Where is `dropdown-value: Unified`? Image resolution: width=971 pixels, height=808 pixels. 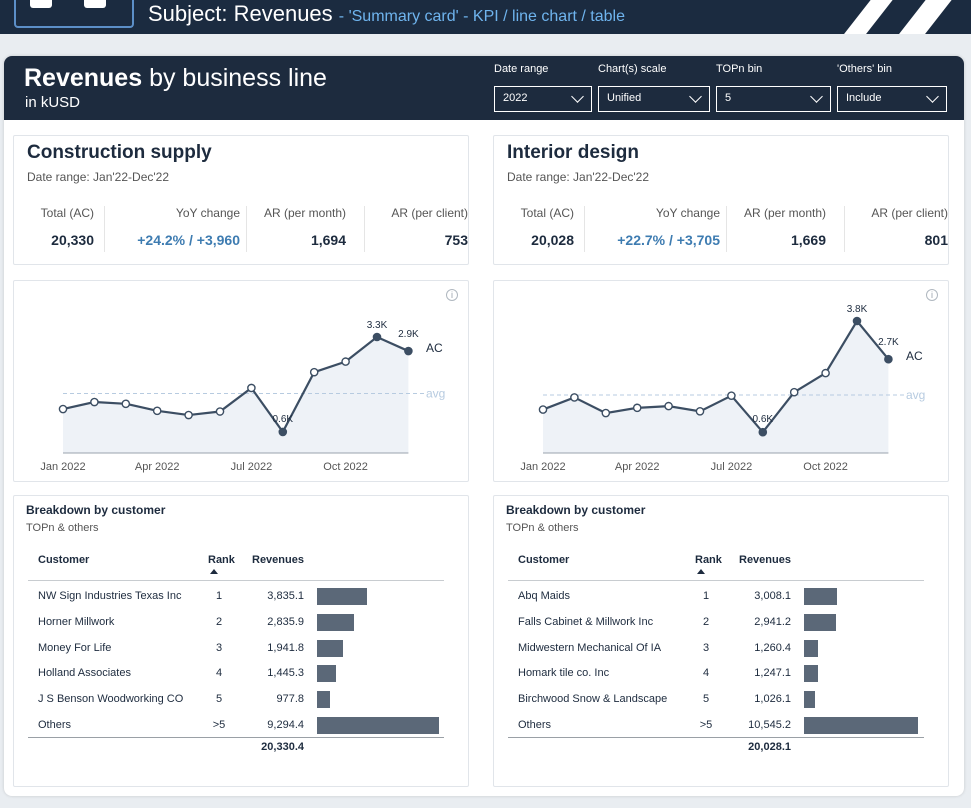 dropdown-value: Unified is located at coordinates (624, 98).